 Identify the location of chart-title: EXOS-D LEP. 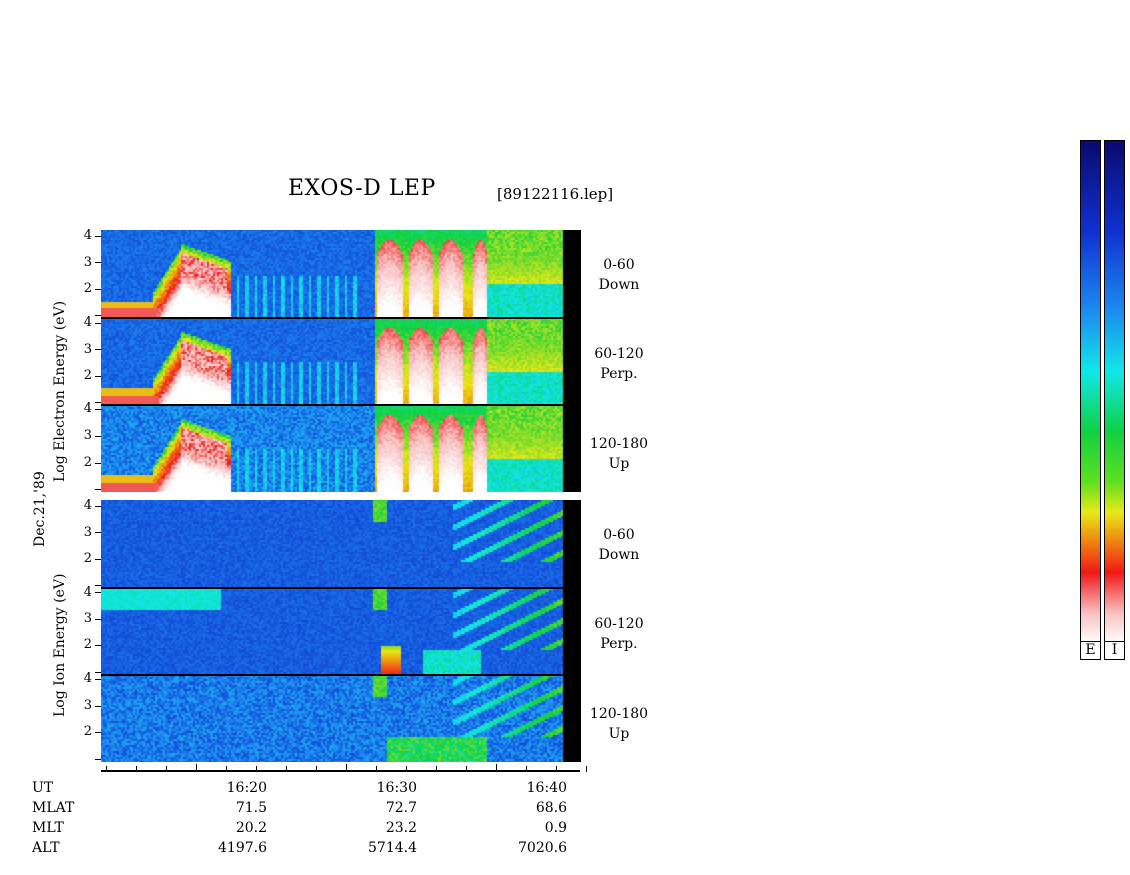
(362, 188).